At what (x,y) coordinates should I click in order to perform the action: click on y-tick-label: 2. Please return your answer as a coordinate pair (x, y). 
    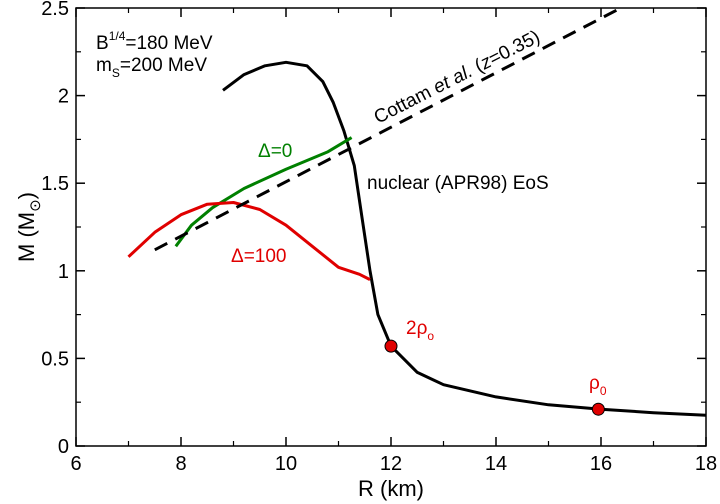
    Looking at the image, I should click on (63, 97).